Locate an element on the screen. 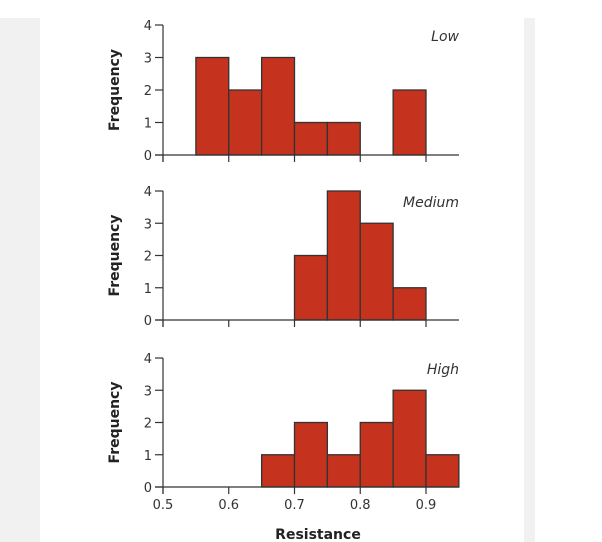 The image size is (602, 542). x-tick-label-0.5: 0.5 is located at coordinates (163, 505).